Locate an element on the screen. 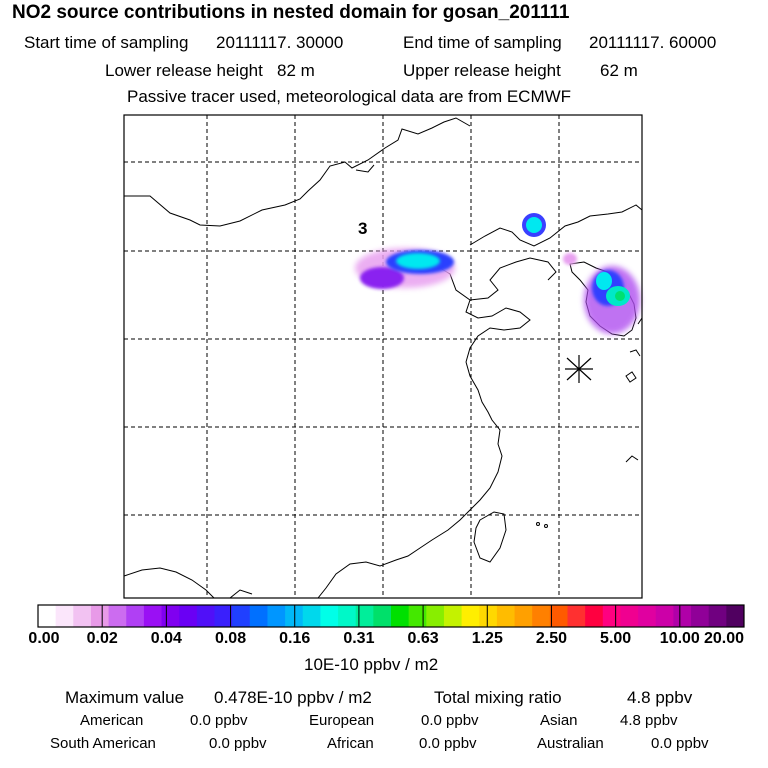  source-value-african: 0.0 ppbv is located at coordinates (448, 743).